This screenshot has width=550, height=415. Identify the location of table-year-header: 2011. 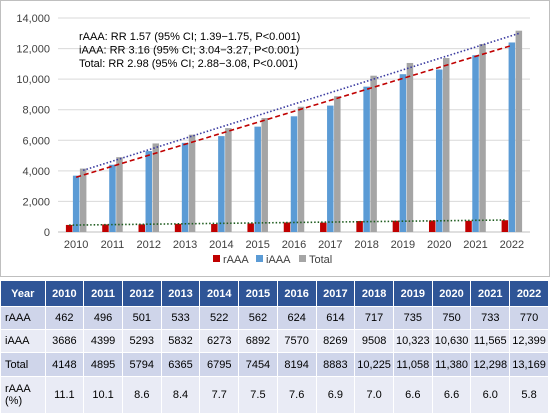
(103, 294).